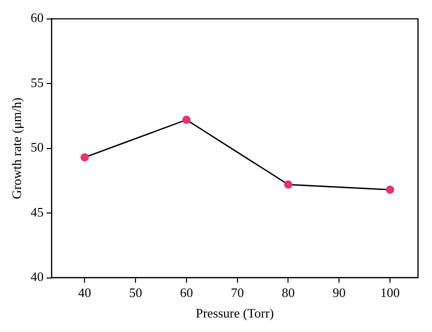 This screenshot has height=332, width=432. Describe the element at coordinates (237, 292) in the screenshot. I see `x-tick-label: 70` at that location.